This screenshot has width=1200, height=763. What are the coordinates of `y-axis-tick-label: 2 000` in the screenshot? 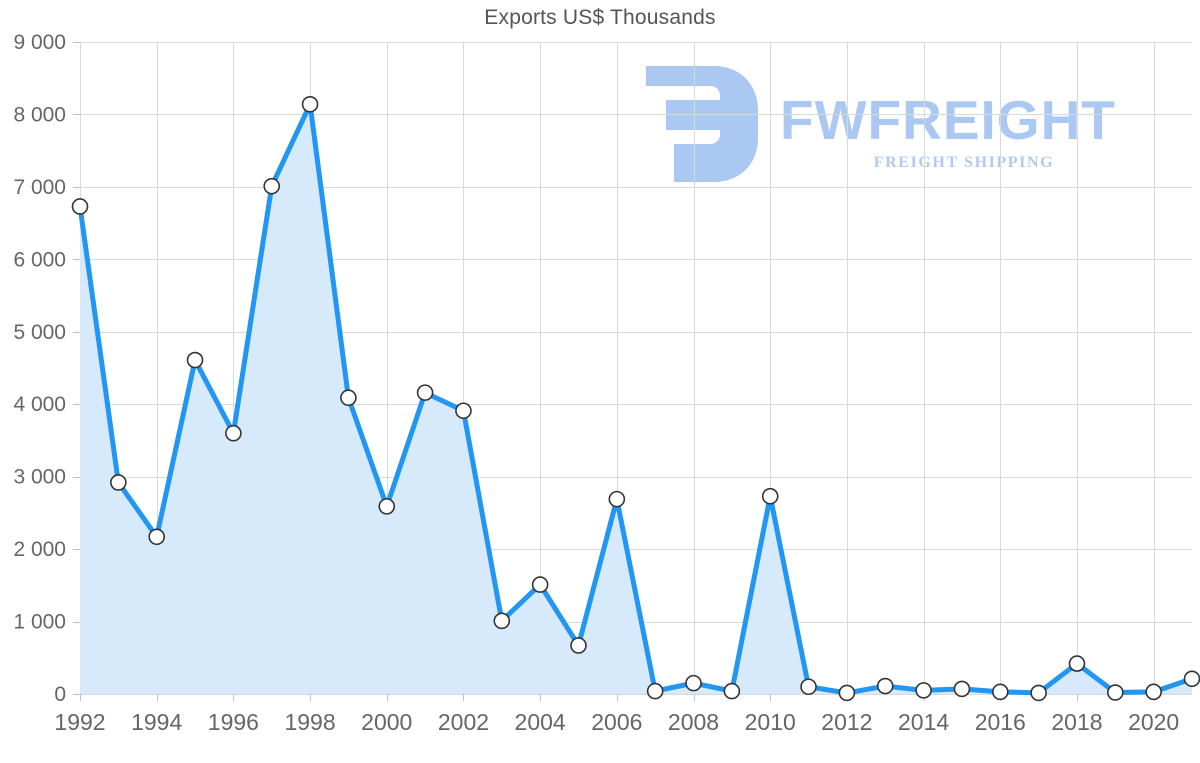 It's located at (39, 549).